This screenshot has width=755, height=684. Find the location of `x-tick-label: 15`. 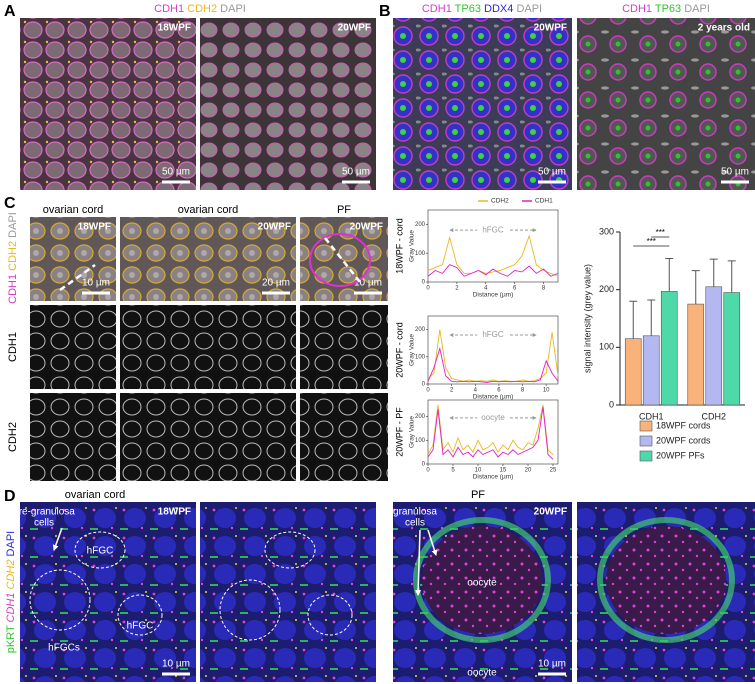

x-tick-label: 15 is located at coordinates (503, 471).